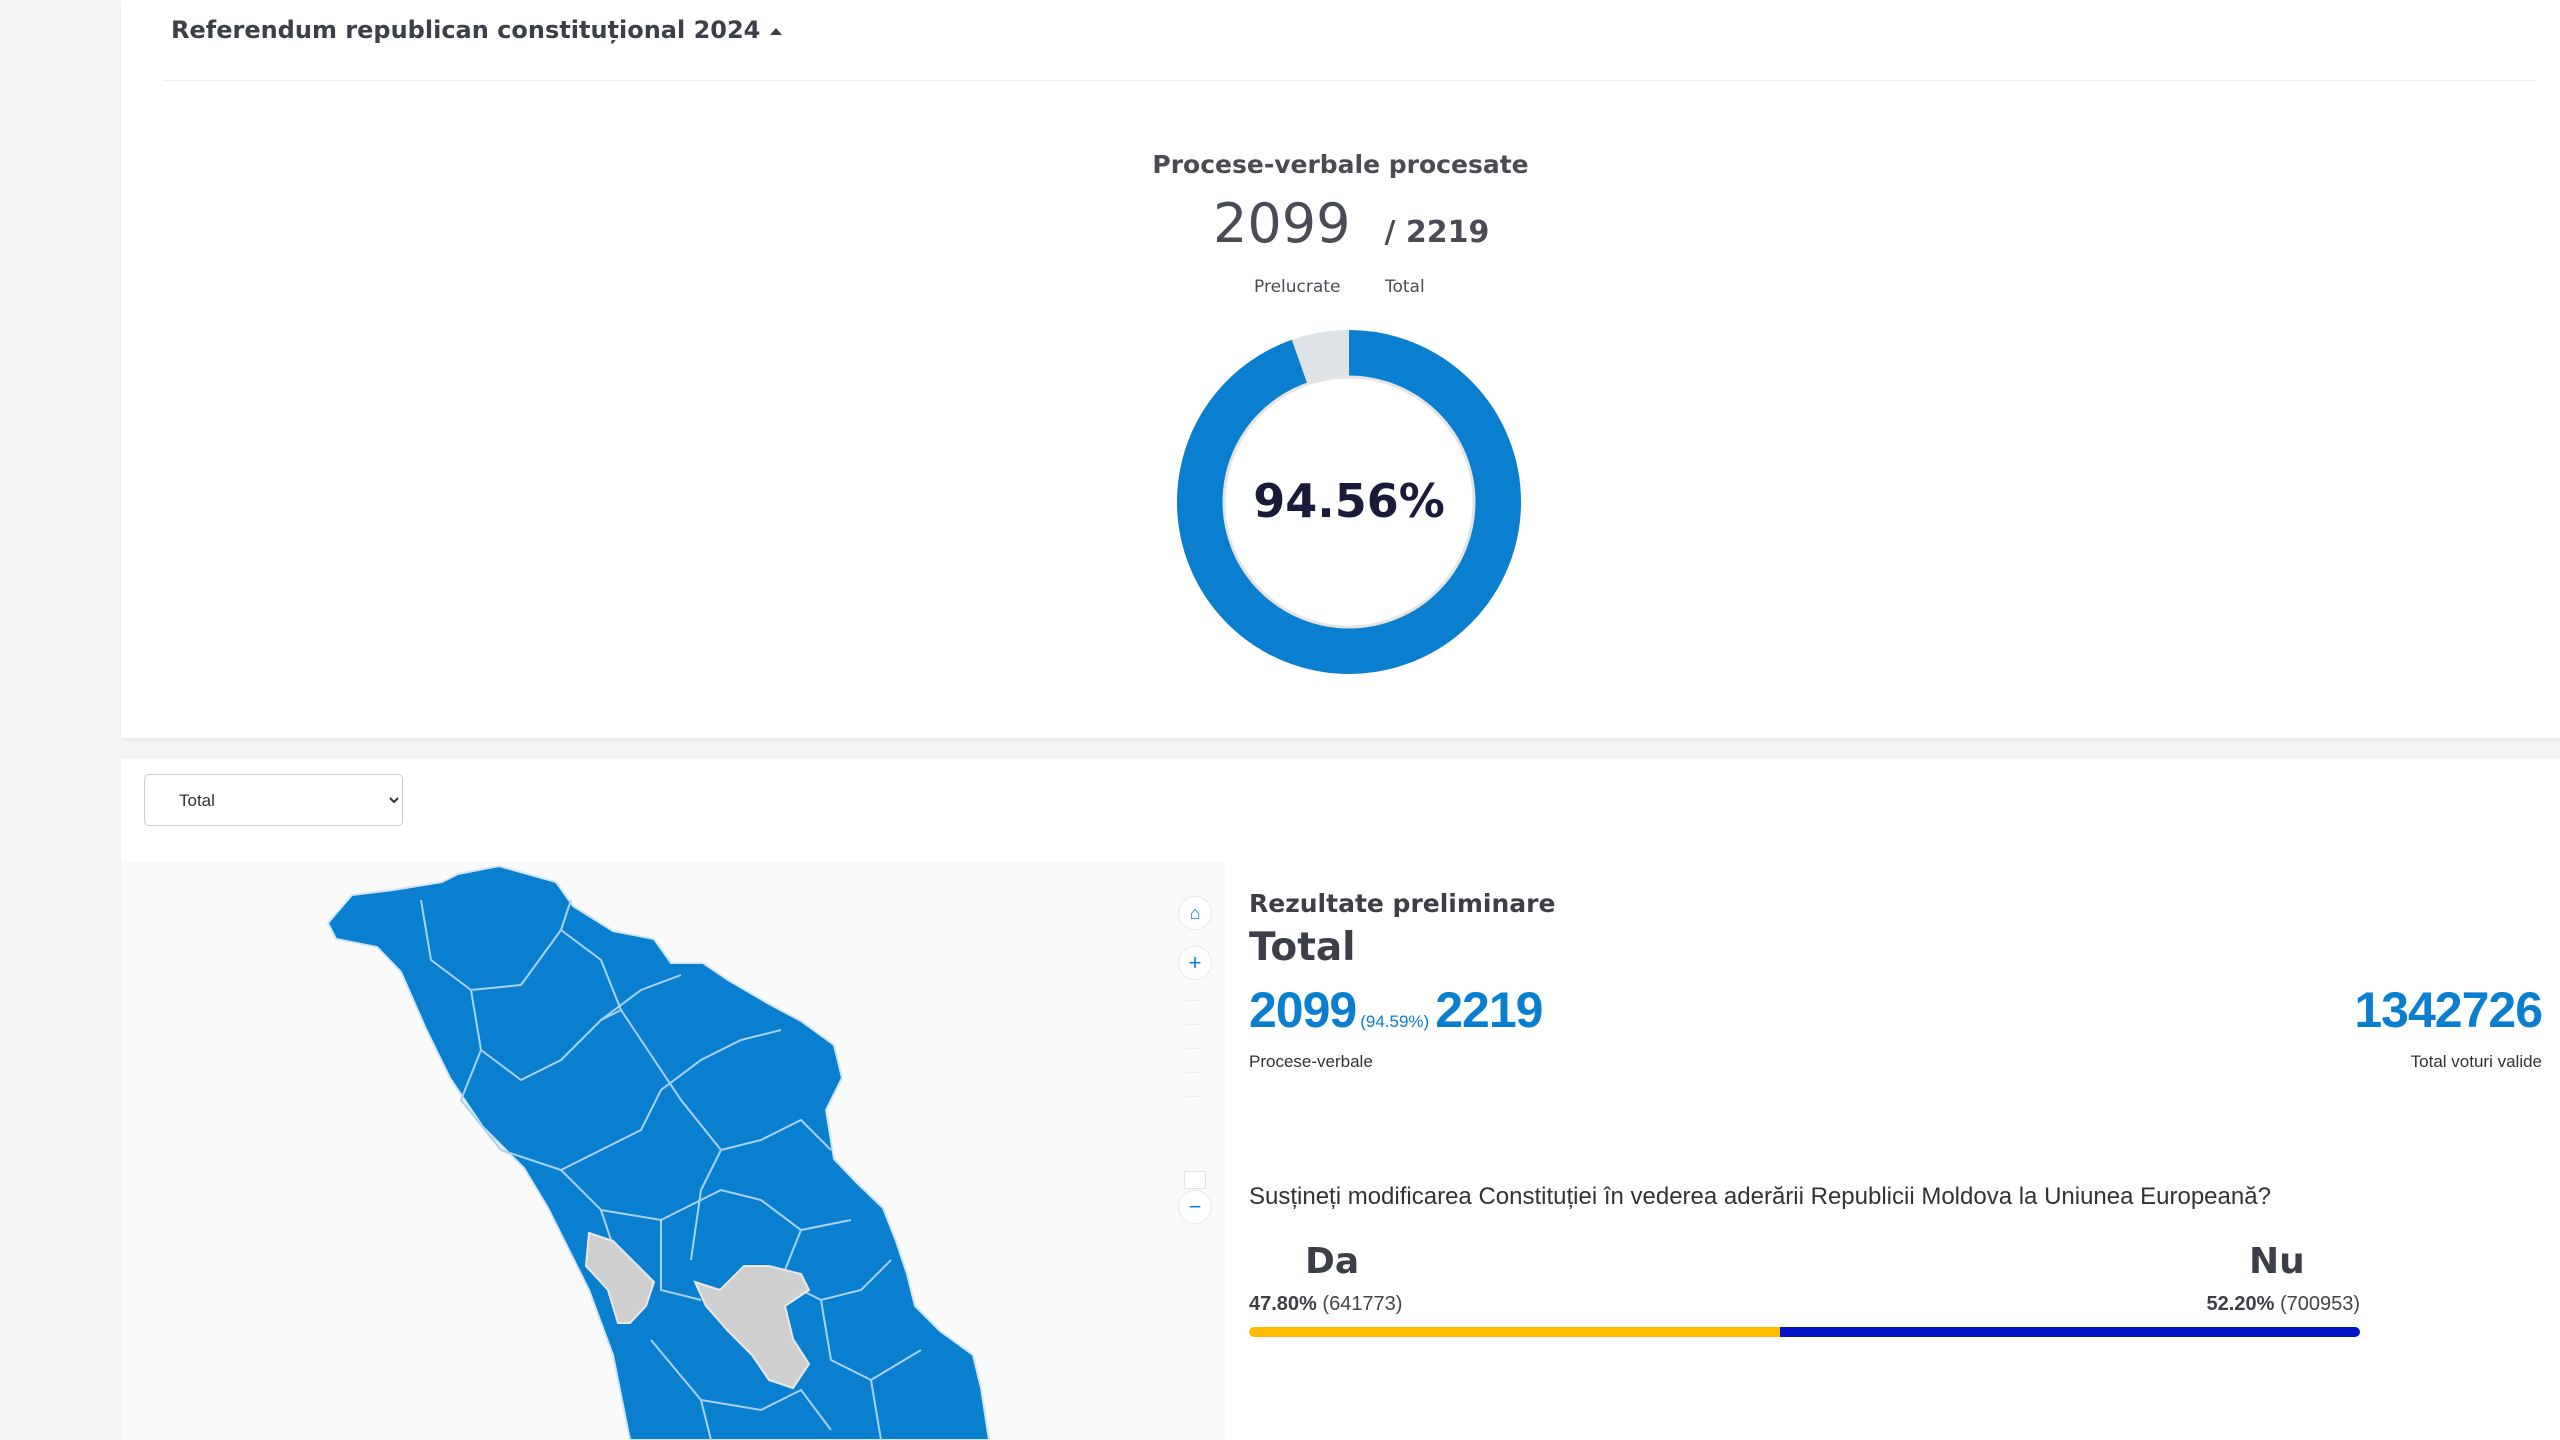 The height and width of the screenshot is (1440, 2560). Describe the element at coordinates (1489, 1010) in the screenshot. I see `pv-total: 2219` at that location.